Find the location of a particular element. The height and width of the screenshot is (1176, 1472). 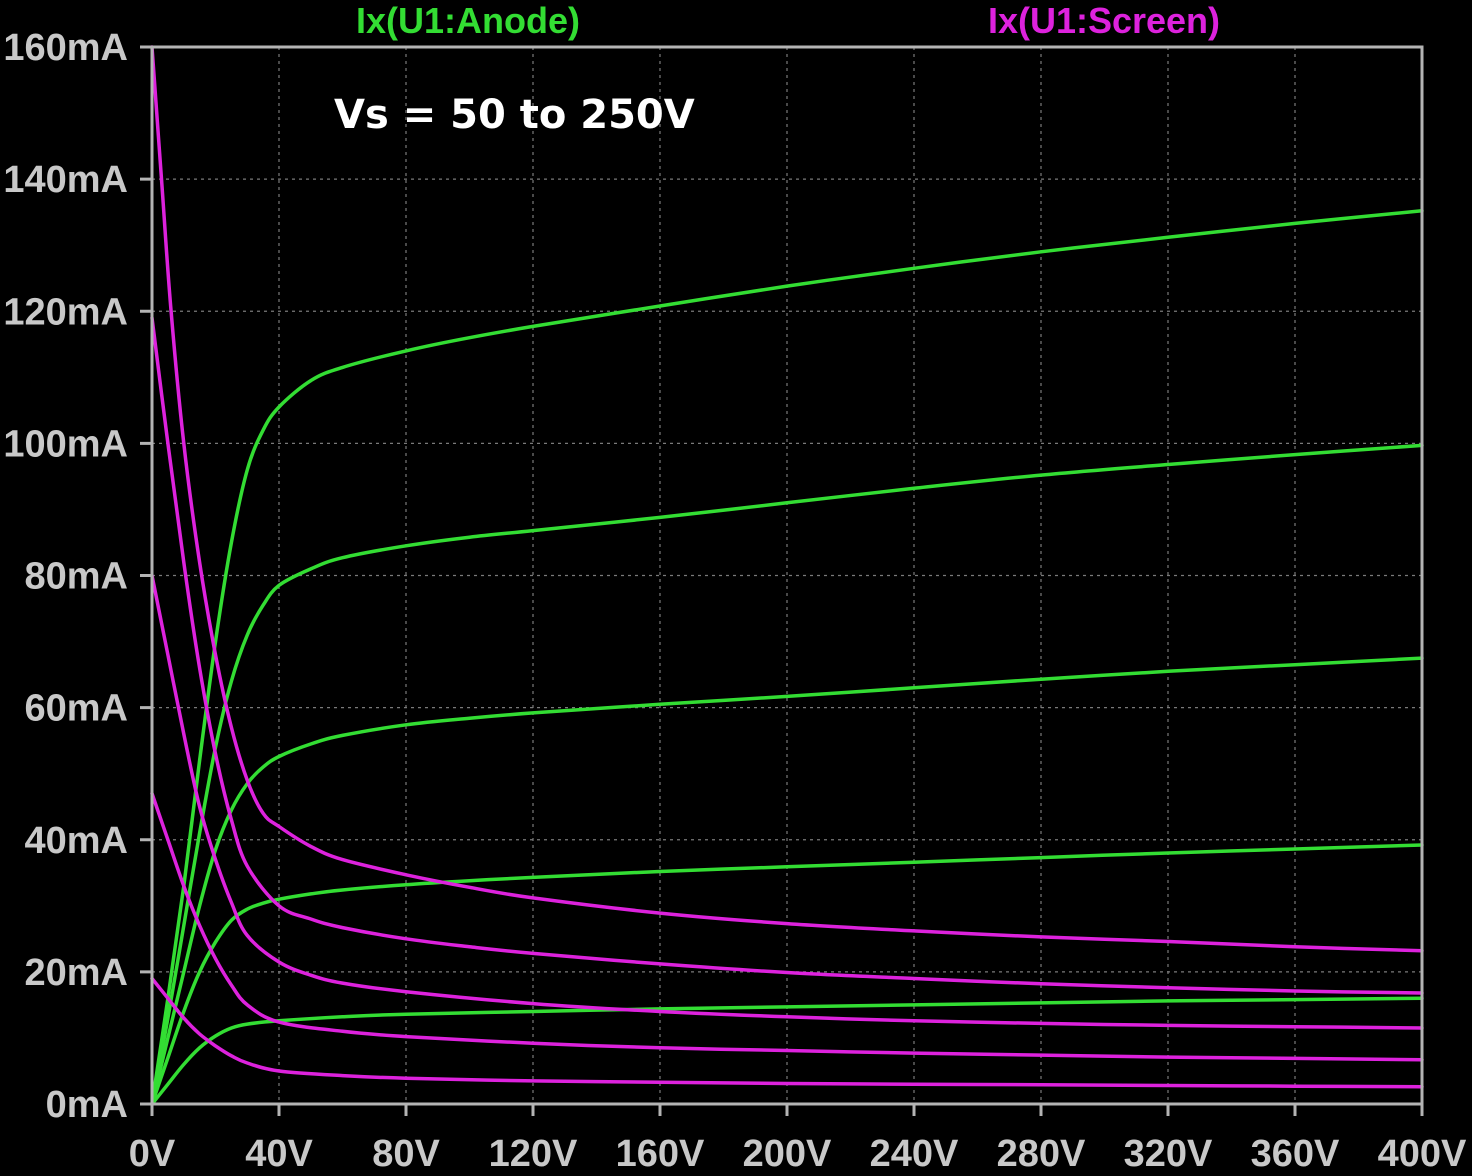

y-tick-label: 100mA is located at coordinates (65, 444).